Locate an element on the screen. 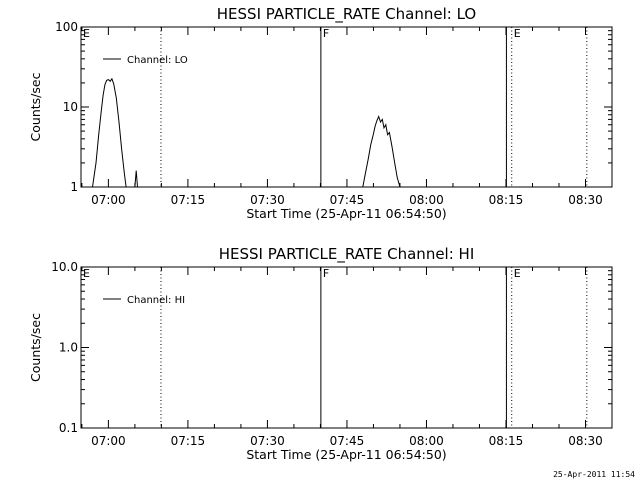  y-tick-label: 1.0 is located at coordinates (68, 348).